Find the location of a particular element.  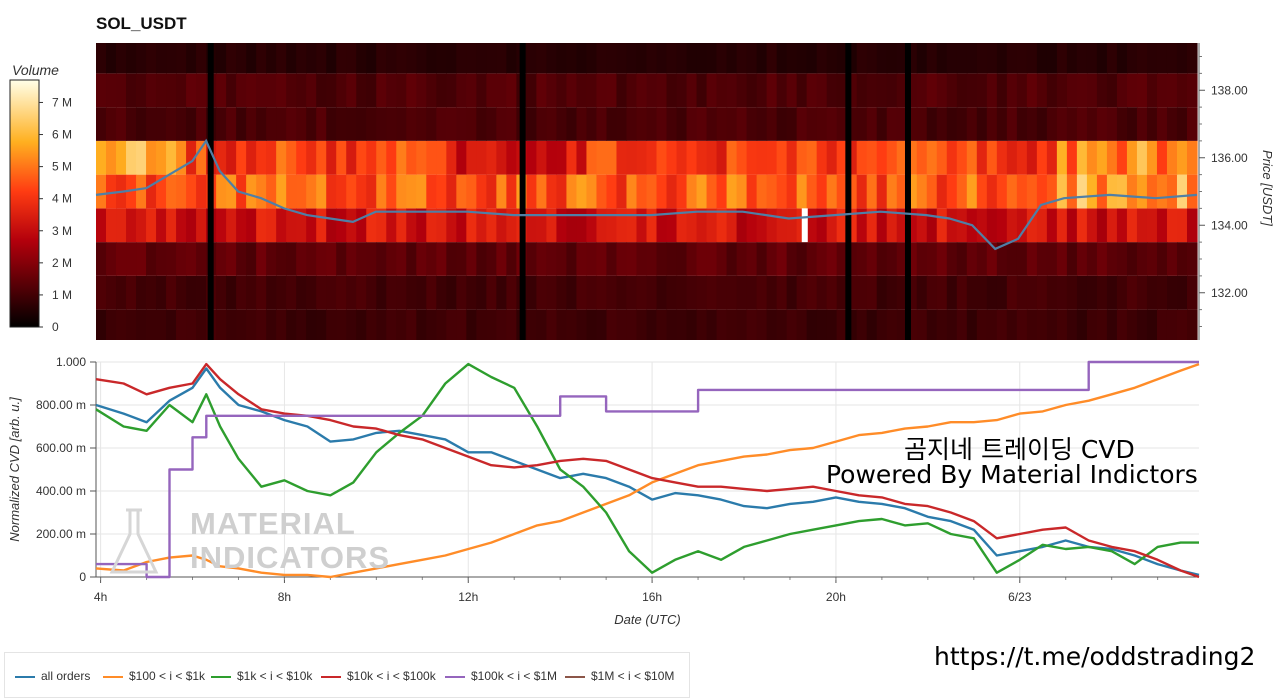

telegram-link: https://t.me/oddstrading2 is located at coordinates (1095, 656).